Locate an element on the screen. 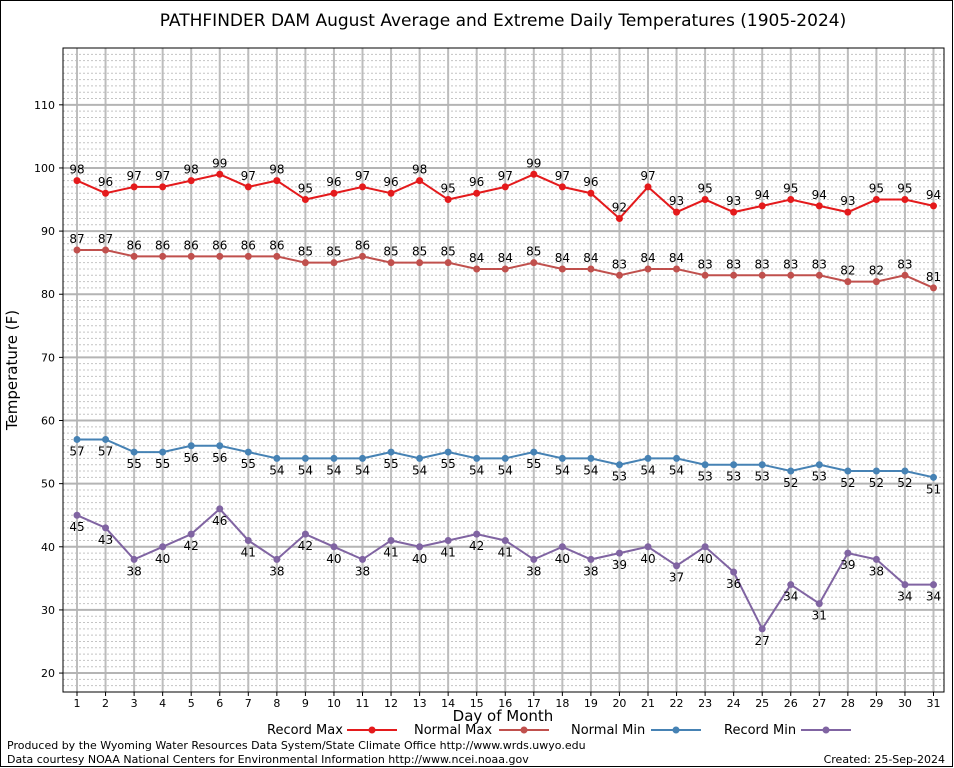 Image resolution: width=954 pixels, height=768 pixels. x-axis-title: Day of Month is located at coordinates (503, 716).